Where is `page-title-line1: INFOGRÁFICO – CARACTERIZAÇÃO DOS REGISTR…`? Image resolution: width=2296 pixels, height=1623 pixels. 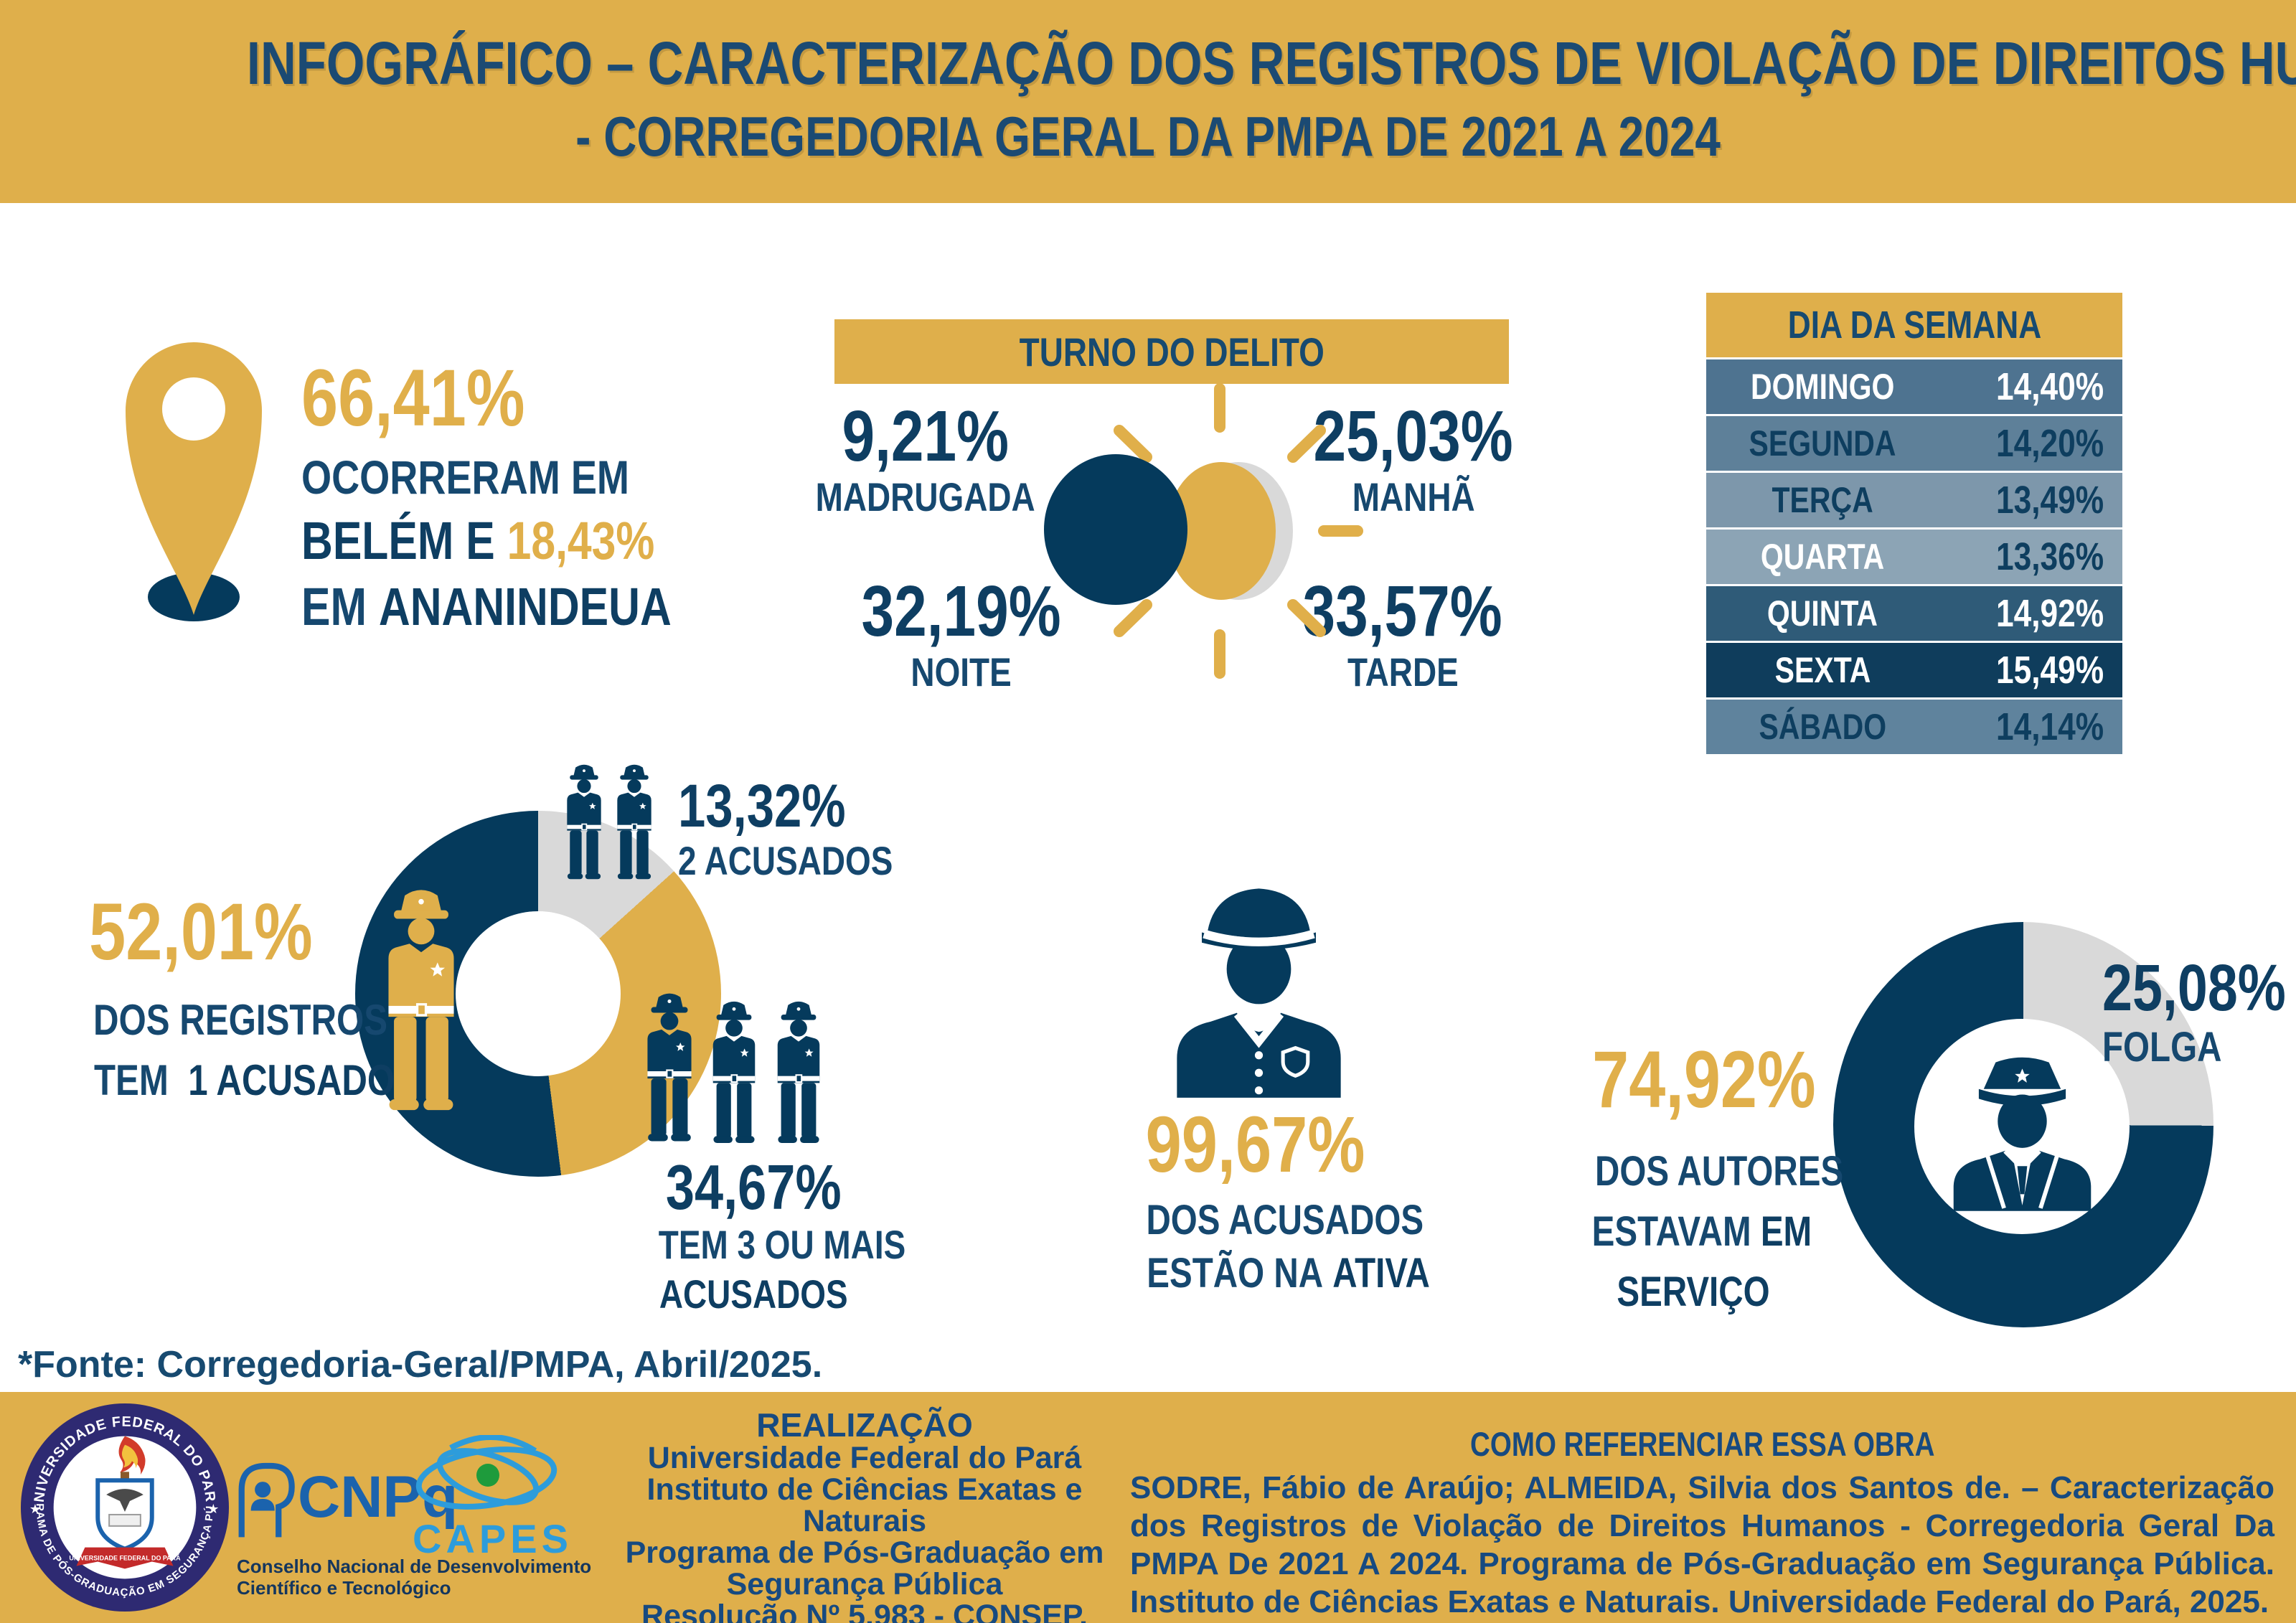 page-title-line1: INFOGRÁFICO – CARACTERIZAÇÃO DOS REGISTR… is located at coordinates (1271, 63).